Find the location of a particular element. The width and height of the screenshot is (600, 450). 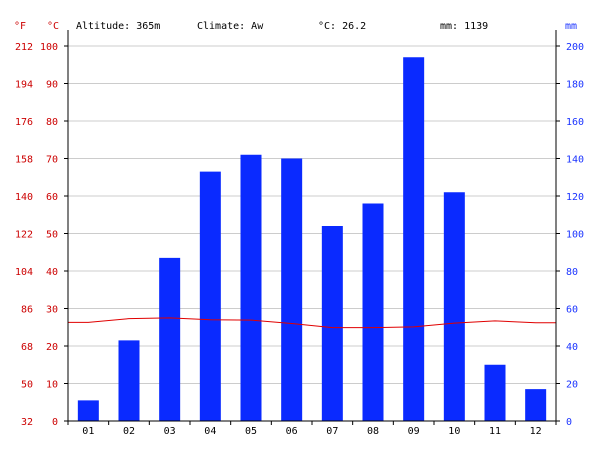

altitude-label: Altitude: 365m is located at coordinates (118, 26).